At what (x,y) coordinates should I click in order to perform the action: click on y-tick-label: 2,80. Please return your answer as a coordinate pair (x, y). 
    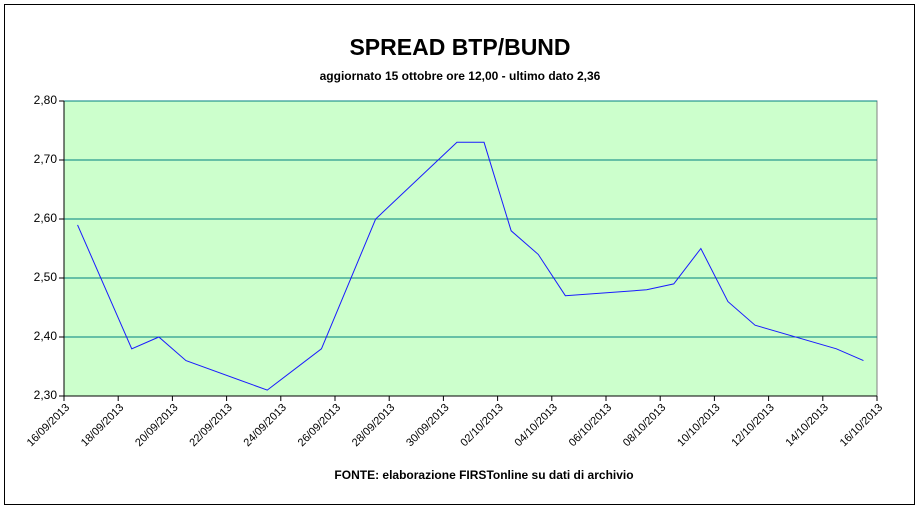
    Looking at the image, I should click on (46, 100).